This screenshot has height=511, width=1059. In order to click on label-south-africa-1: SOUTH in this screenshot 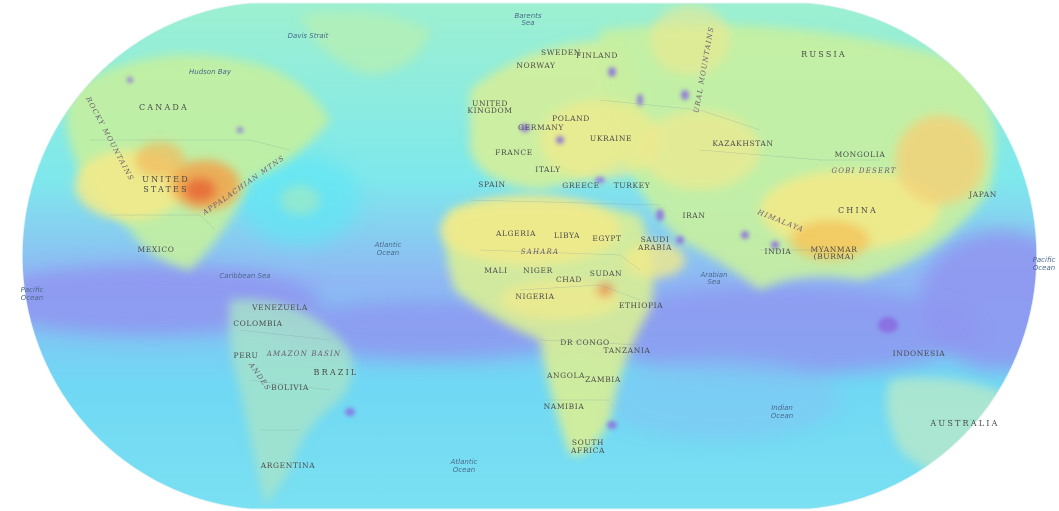, I will do `click(588, 442)`.